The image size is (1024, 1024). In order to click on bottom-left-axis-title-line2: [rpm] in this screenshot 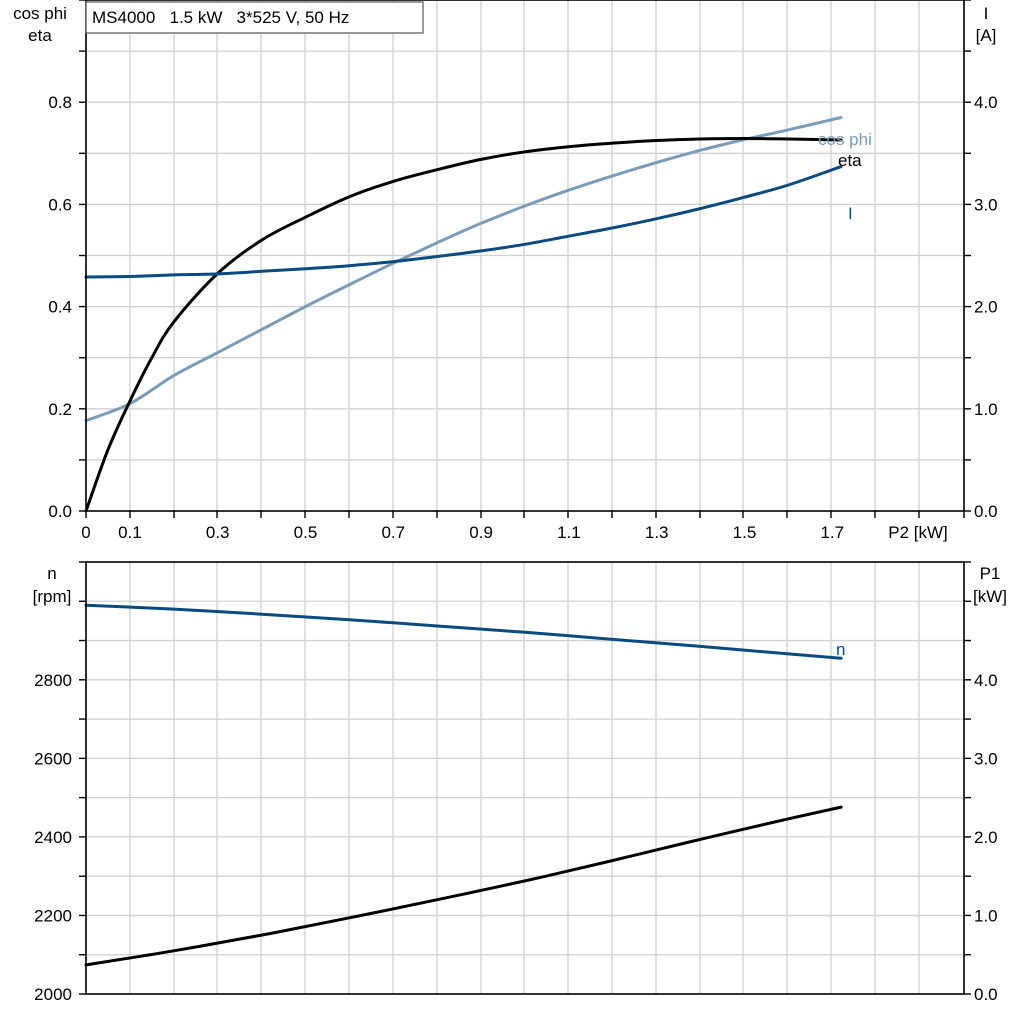, I will do `click(52, 596)`.